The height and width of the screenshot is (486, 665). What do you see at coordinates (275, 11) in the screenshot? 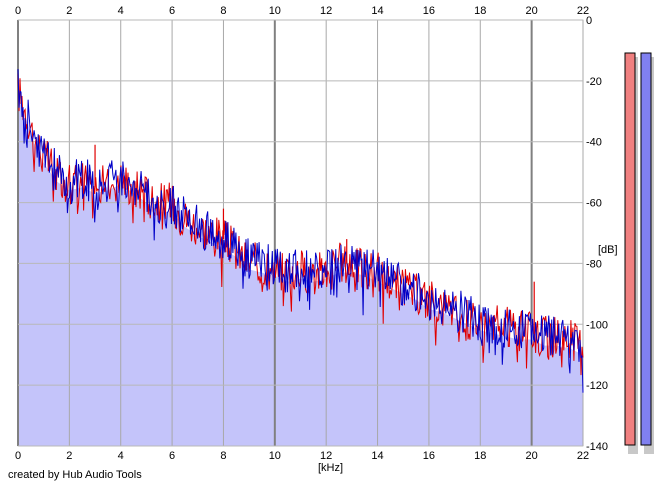
I see `x-tick-label-top: 10` at bounding box center [275, 11].